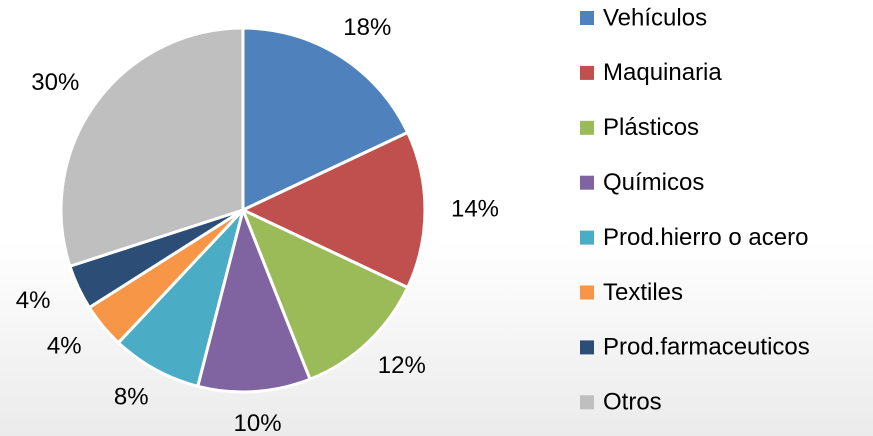 This screenshot has width=873, height=436. Describe the element at coordinates (402, 365) in the screenshot. I see `data-label: 12%` at that location.